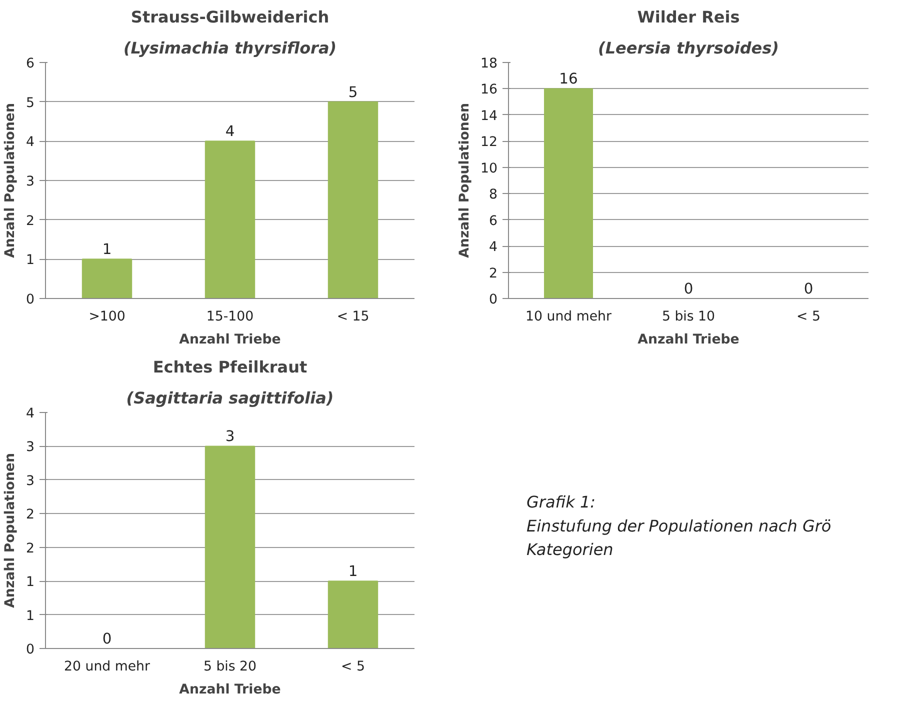 The image size is (908, 717). Describe the element at coordinates (688, 48) in the screenshot. I see `chart-subtitle: (Leersia thyrsoides)` at that location.